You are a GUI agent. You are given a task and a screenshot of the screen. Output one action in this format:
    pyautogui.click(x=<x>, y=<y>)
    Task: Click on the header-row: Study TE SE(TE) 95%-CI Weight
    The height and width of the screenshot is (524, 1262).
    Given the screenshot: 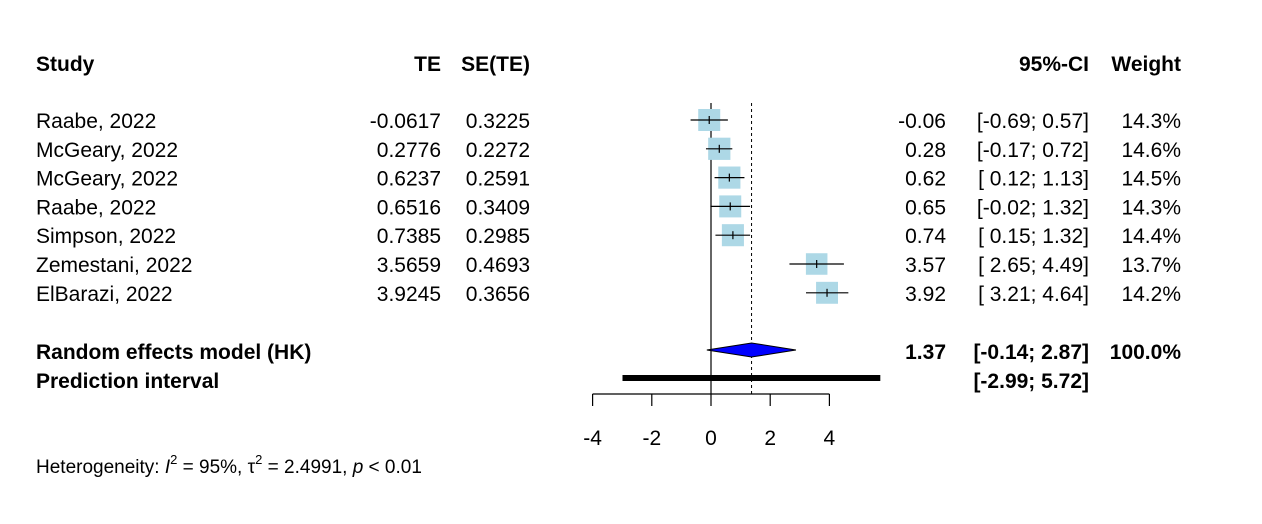 What is the action you would take?
    pyautogui.click(x=608, y=64)
    